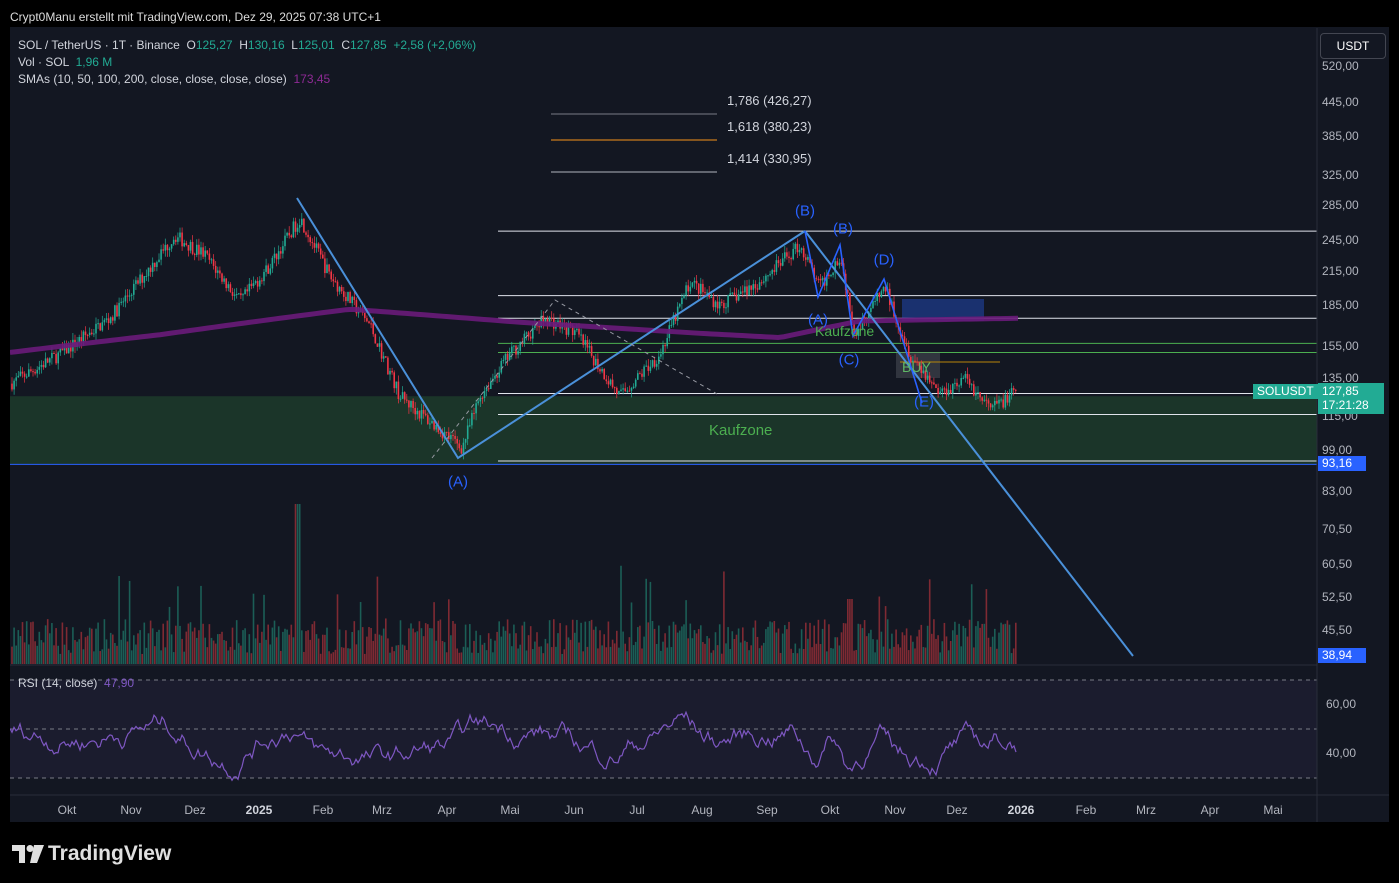  What do you see at coordinates (368, 45) in the screenshot?
I see `close-value: 127,85` at bounding box center [368, 45].